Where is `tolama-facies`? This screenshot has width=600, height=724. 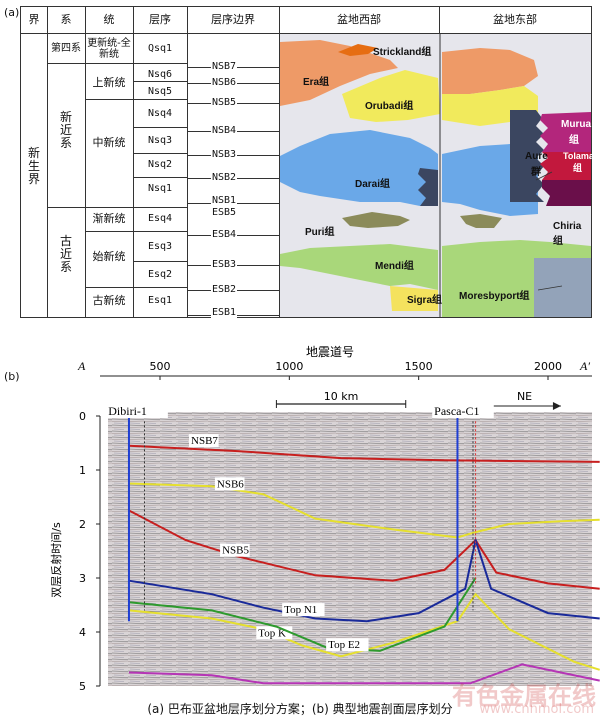
tolama-facies is located at coordinates (565, 166).